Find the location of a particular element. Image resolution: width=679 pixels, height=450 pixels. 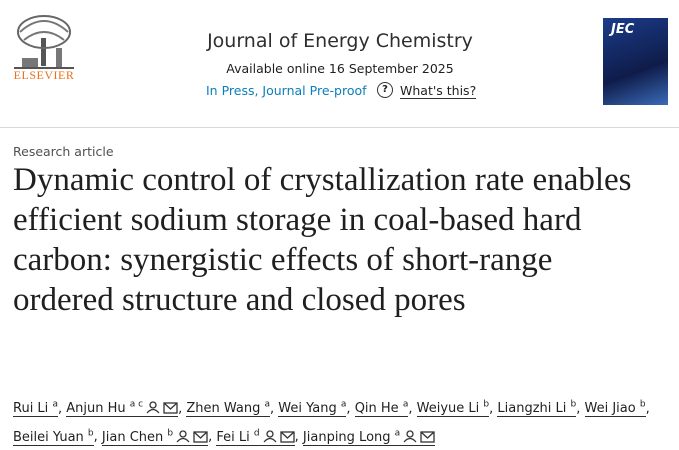

author: Liangzhi Li b is located at coordinates (537, 409).